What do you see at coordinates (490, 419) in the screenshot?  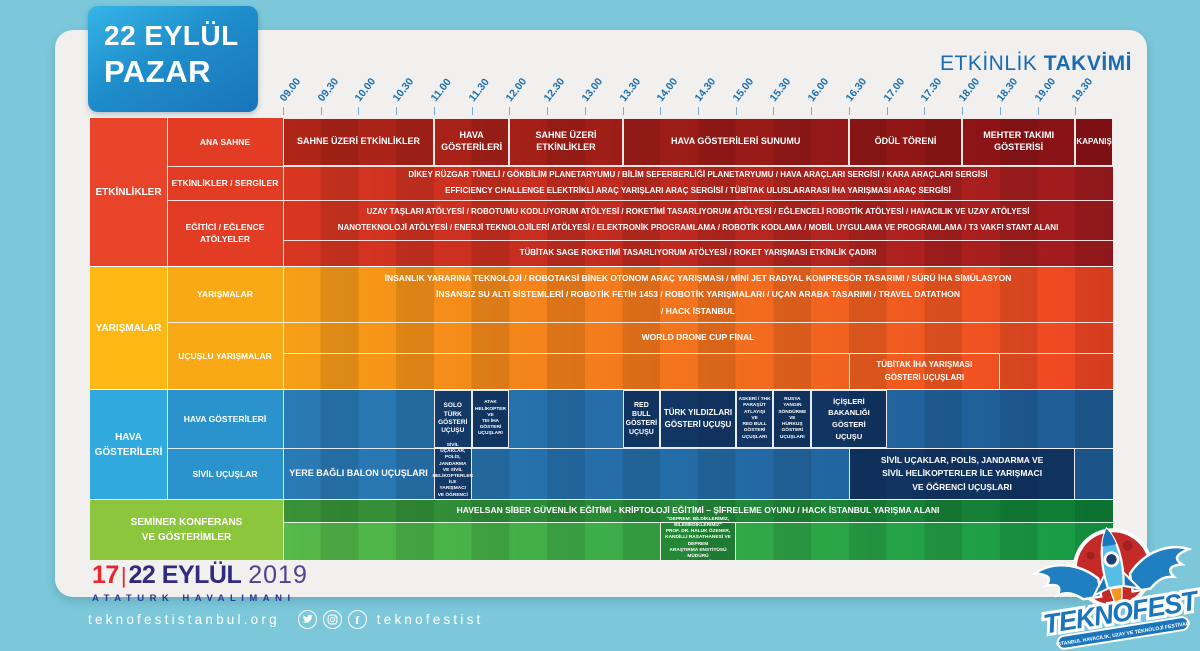 I see `schedule-cell: ATAK HELİKOPTER VE TEI İHA GÖSTERİ UÇUŞLARI` at bounding box center [490, 419].